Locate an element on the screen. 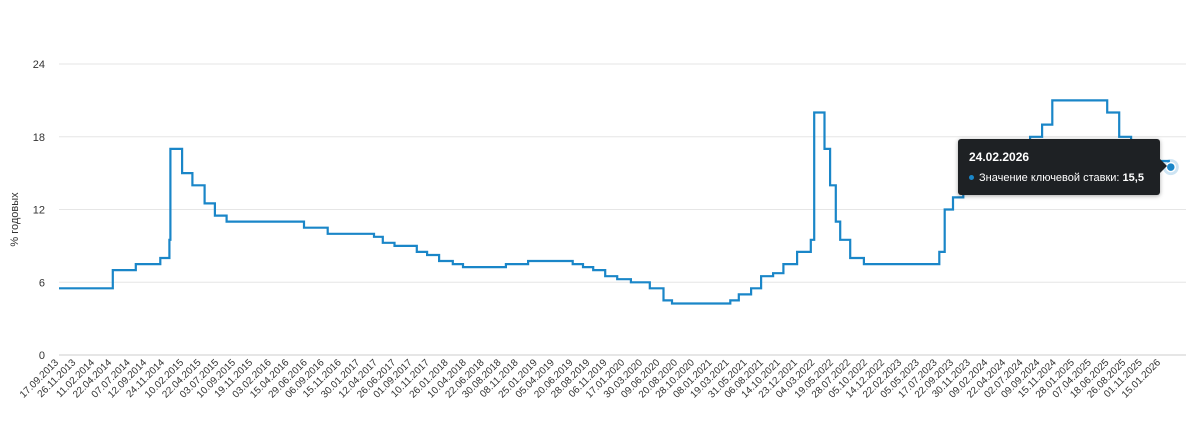 The height and width of the screenshot is (429, 1200). tooltip-row: Значение ключевой ставки: 15,5 is located at coordinates (1056, 178).